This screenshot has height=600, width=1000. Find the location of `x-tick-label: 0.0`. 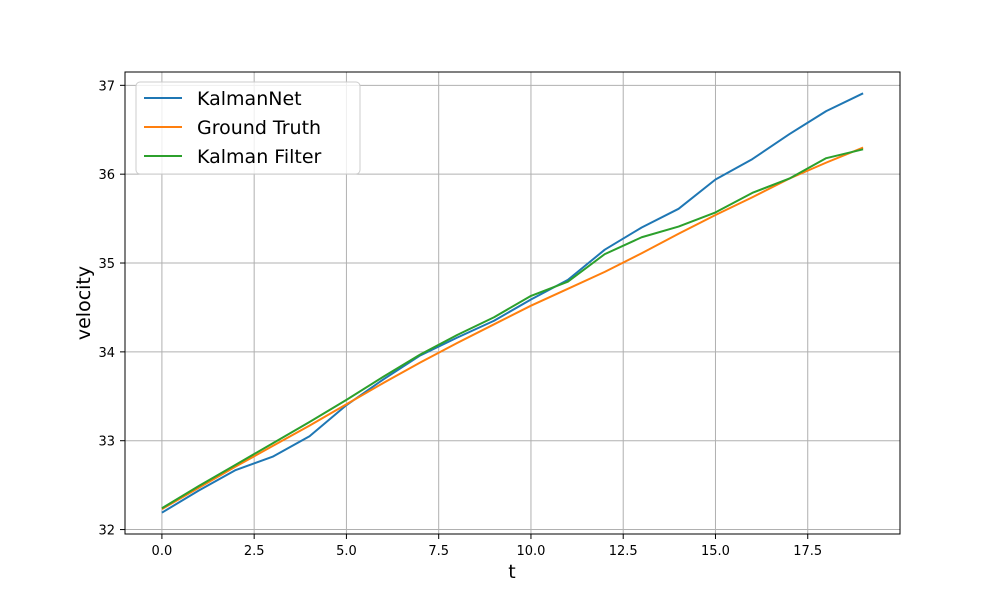

x-tick-label: 0.0 is located at coordinates (162, 551).